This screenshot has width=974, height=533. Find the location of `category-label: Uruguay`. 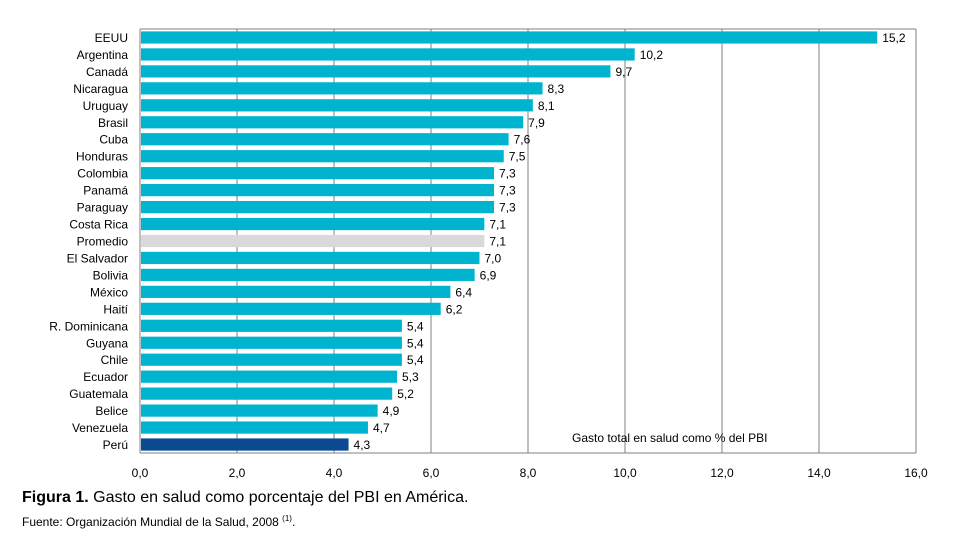

category-label: Uruguay is located at coordinates (105, 106).